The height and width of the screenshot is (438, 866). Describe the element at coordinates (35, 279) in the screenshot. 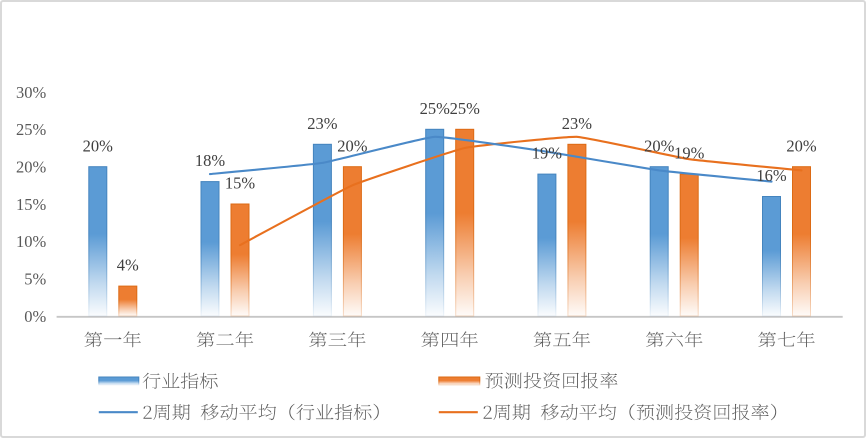

I see `svg-text: 5%` at that location.